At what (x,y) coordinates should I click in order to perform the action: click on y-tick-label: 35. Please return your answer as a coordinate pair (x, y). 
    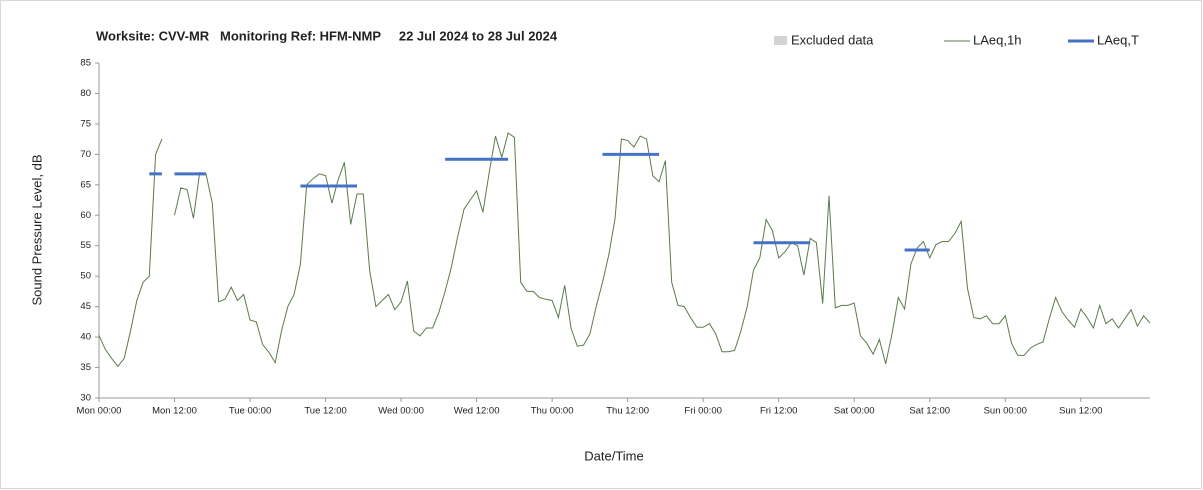
    Looking at the image, I should click on (85, 367).